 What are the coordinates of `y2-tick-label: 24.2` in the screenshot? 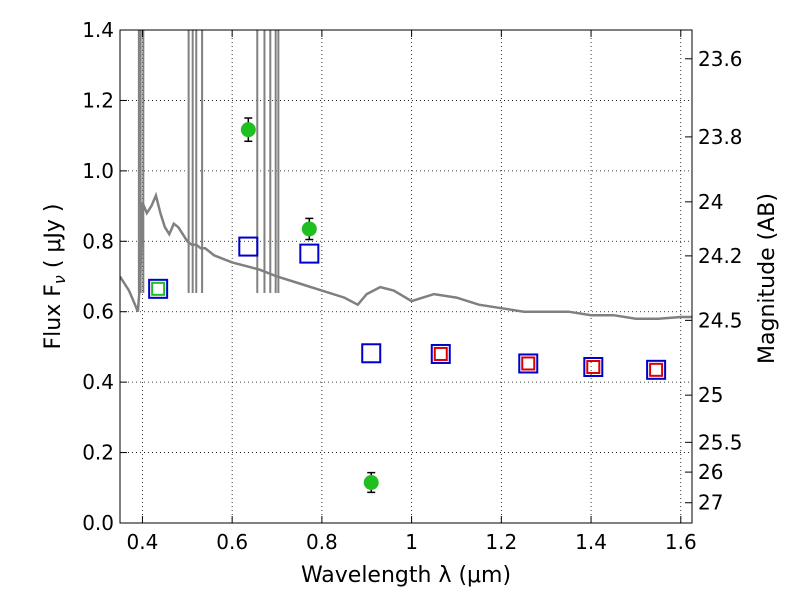 It's located at (720, 256).